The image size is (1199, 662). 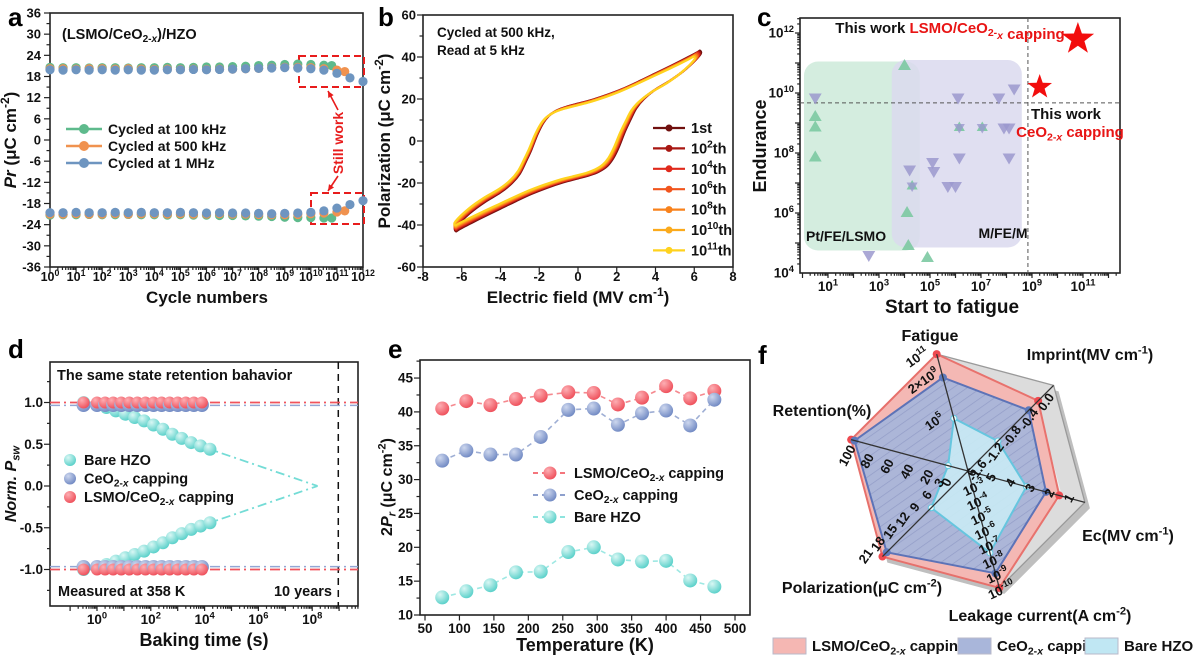 What do you see at coordinates (700, 628) in the screenshot?
I see `svg-text: 450` at bounding box center [700, 628].